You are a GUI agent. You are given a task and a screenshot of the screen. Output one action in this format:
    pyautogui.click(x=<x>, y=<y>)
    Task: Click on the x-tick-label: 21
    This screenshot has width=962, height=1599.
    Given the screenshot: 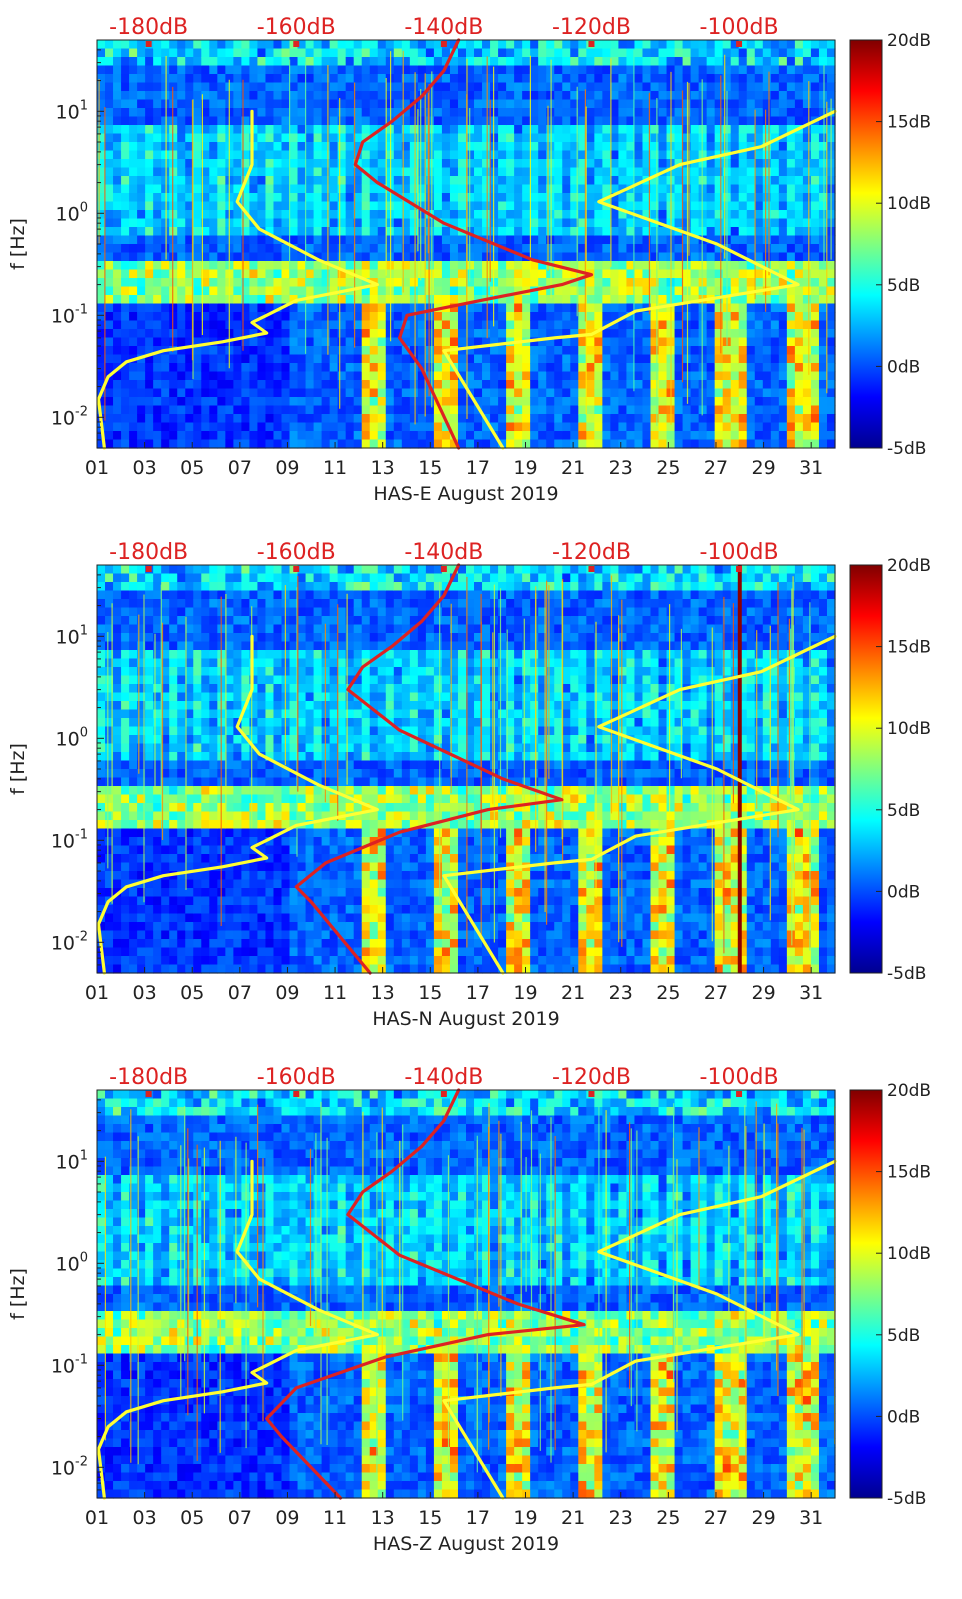 What is the action you would take?
    pyautogui.click(x=573, y=993)
    